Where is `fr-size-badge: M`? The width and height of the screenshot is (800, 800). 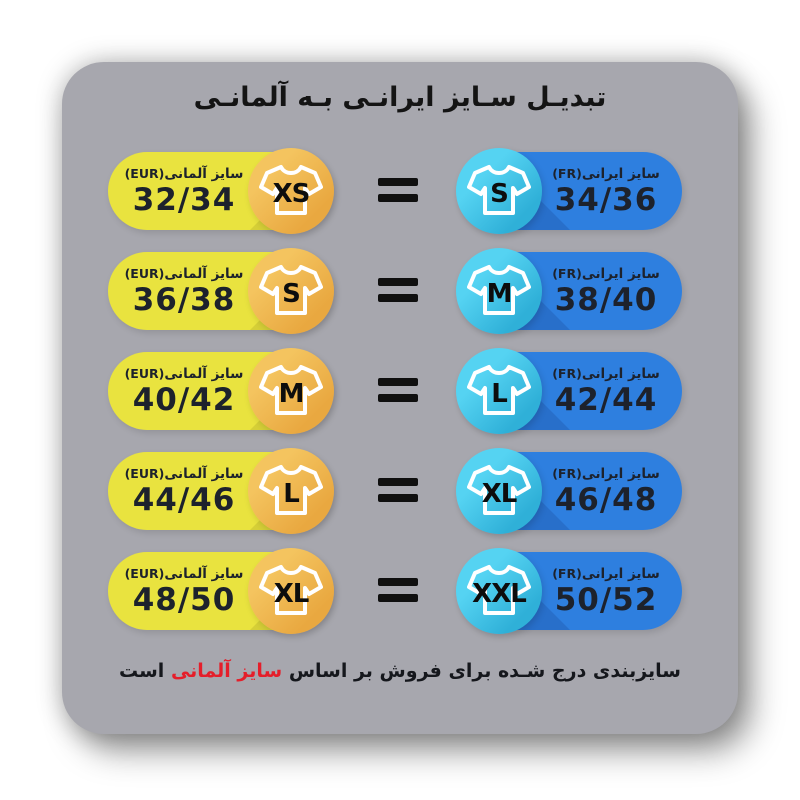
fr-size-badge: M is located at coordinates (499, 291).